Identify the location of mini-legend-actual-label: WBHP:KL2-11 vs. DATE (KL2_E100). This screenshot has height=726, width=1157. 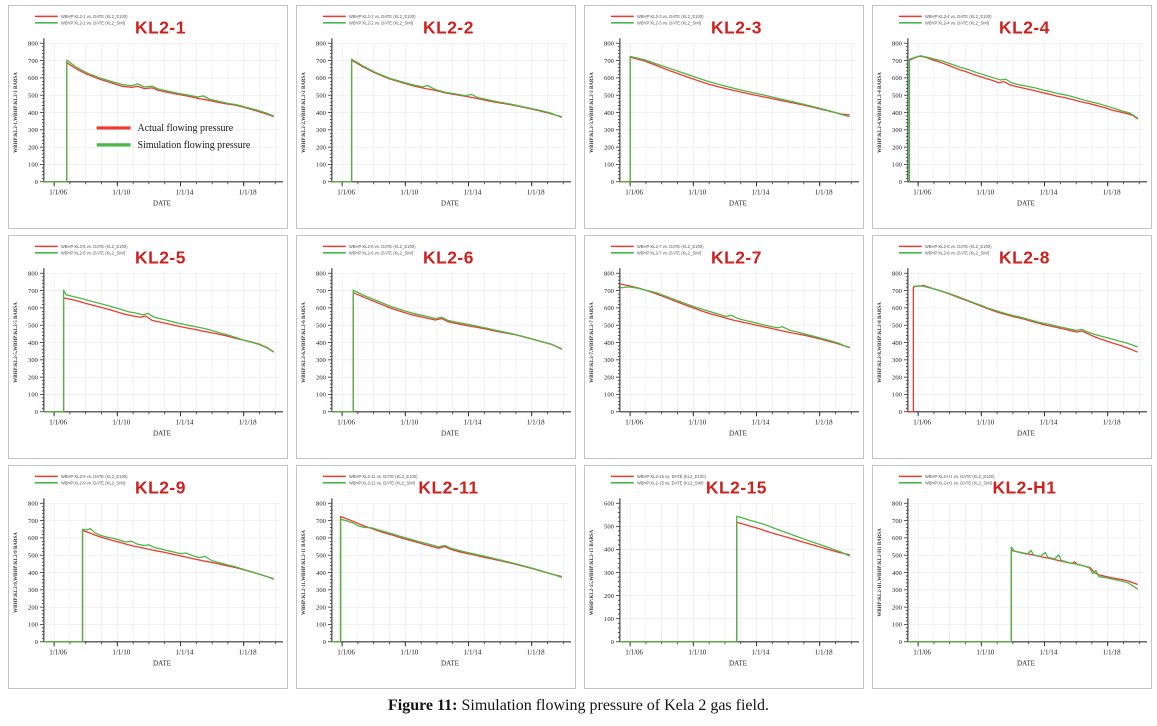
(383, 476).